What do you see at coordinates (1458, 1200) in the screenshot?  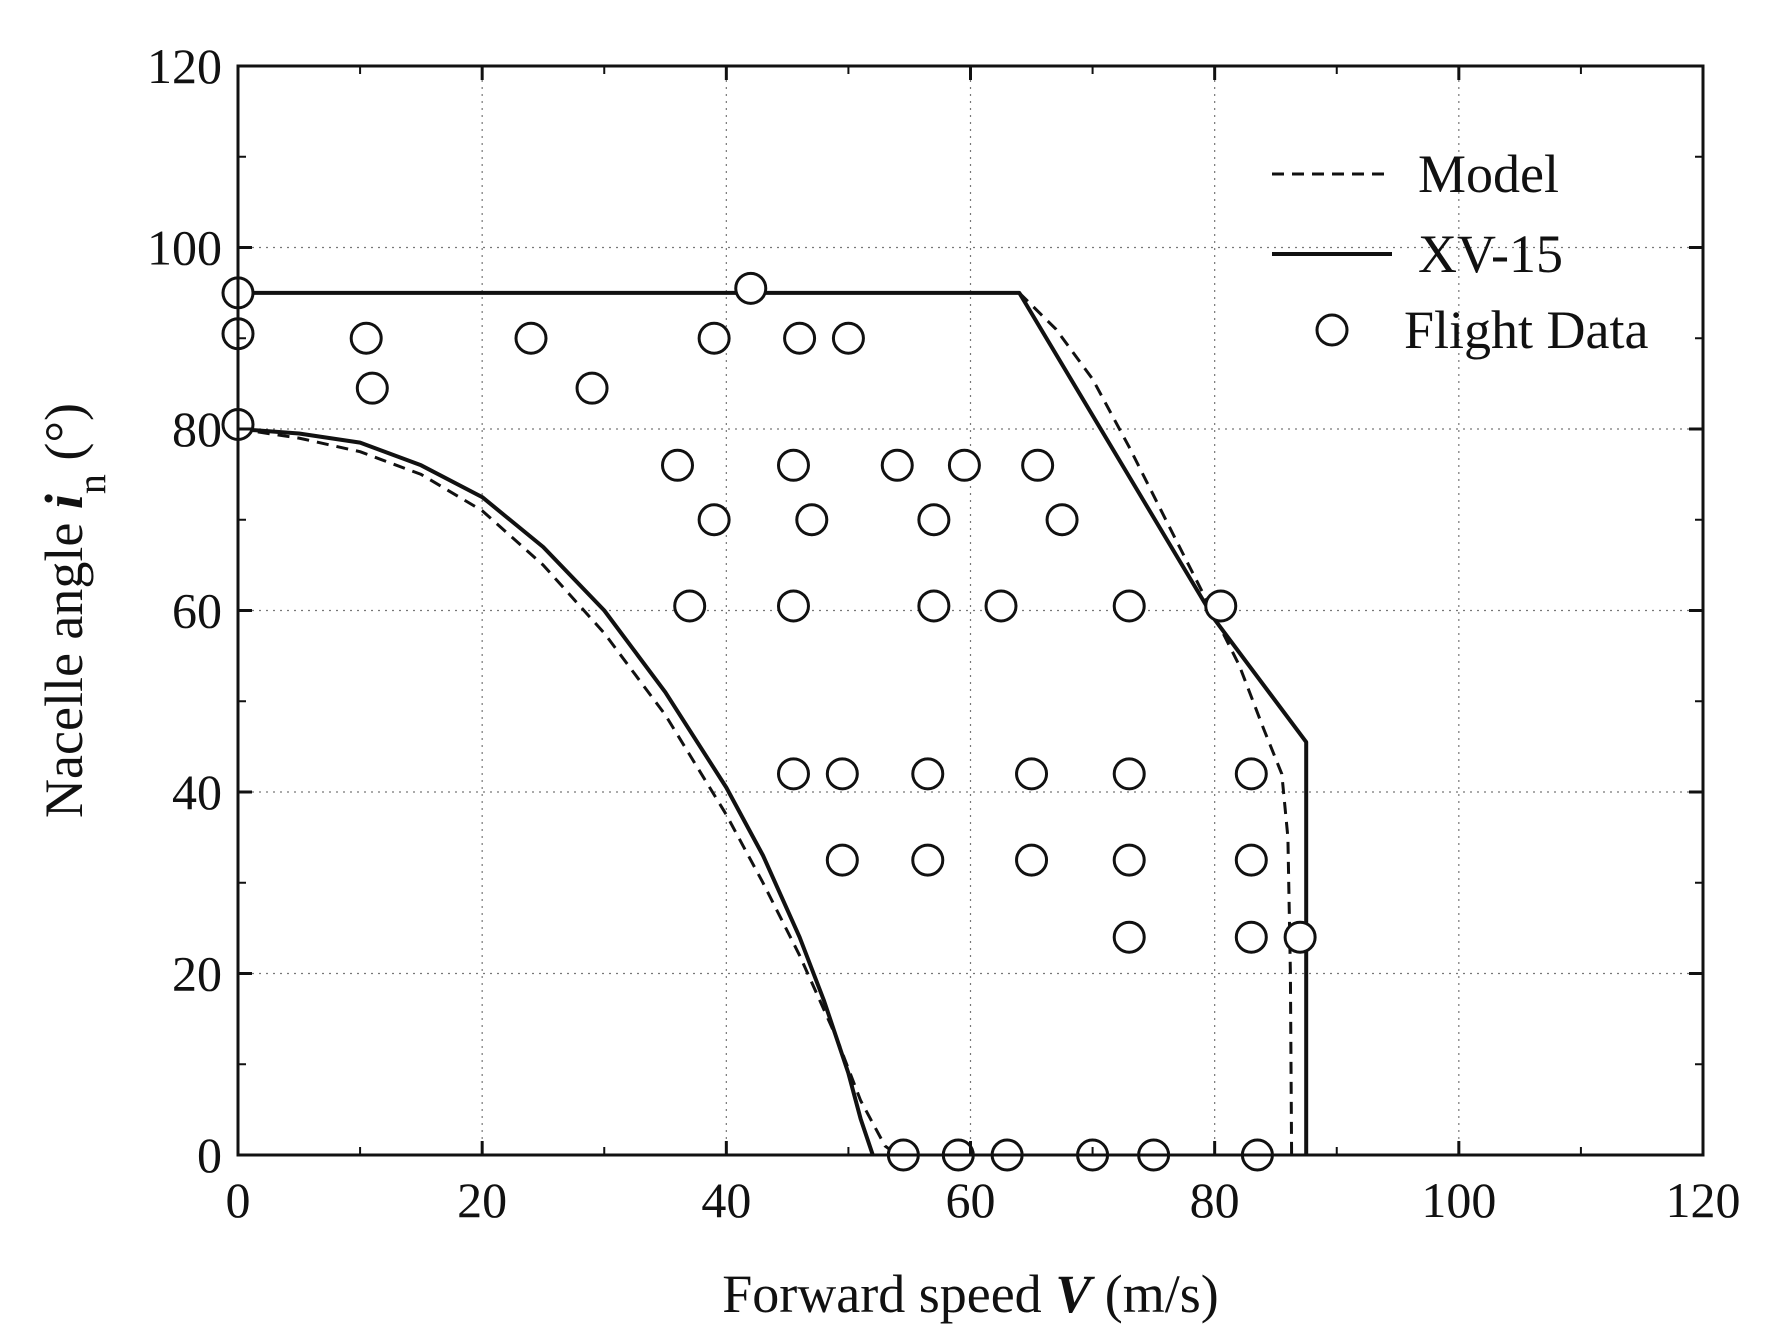 I see `x-tick-label: 100` at bounding box center [1458, 1200].